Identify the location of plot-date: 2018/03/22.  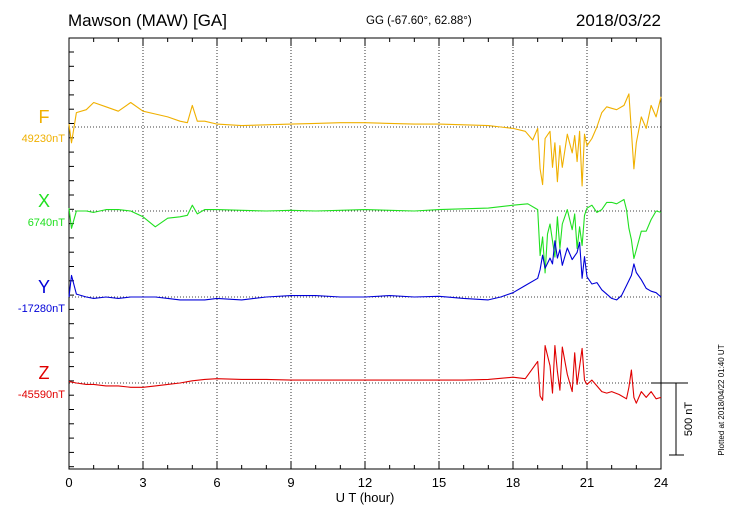
(618, 20).